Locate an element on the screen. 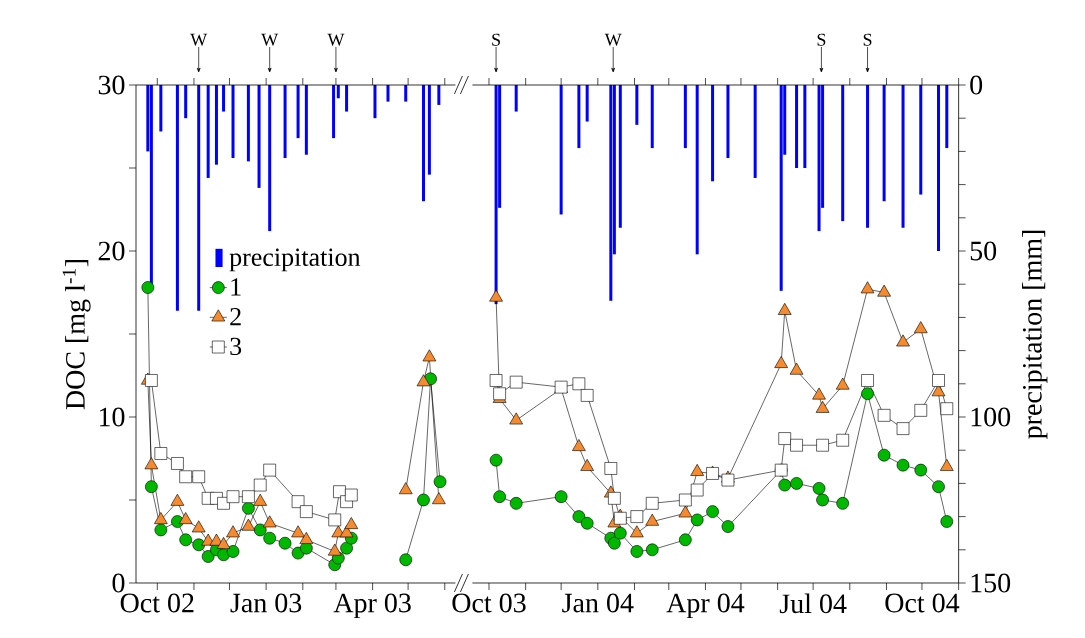  legend-label: precipitation is located at coordinates (295, 260).